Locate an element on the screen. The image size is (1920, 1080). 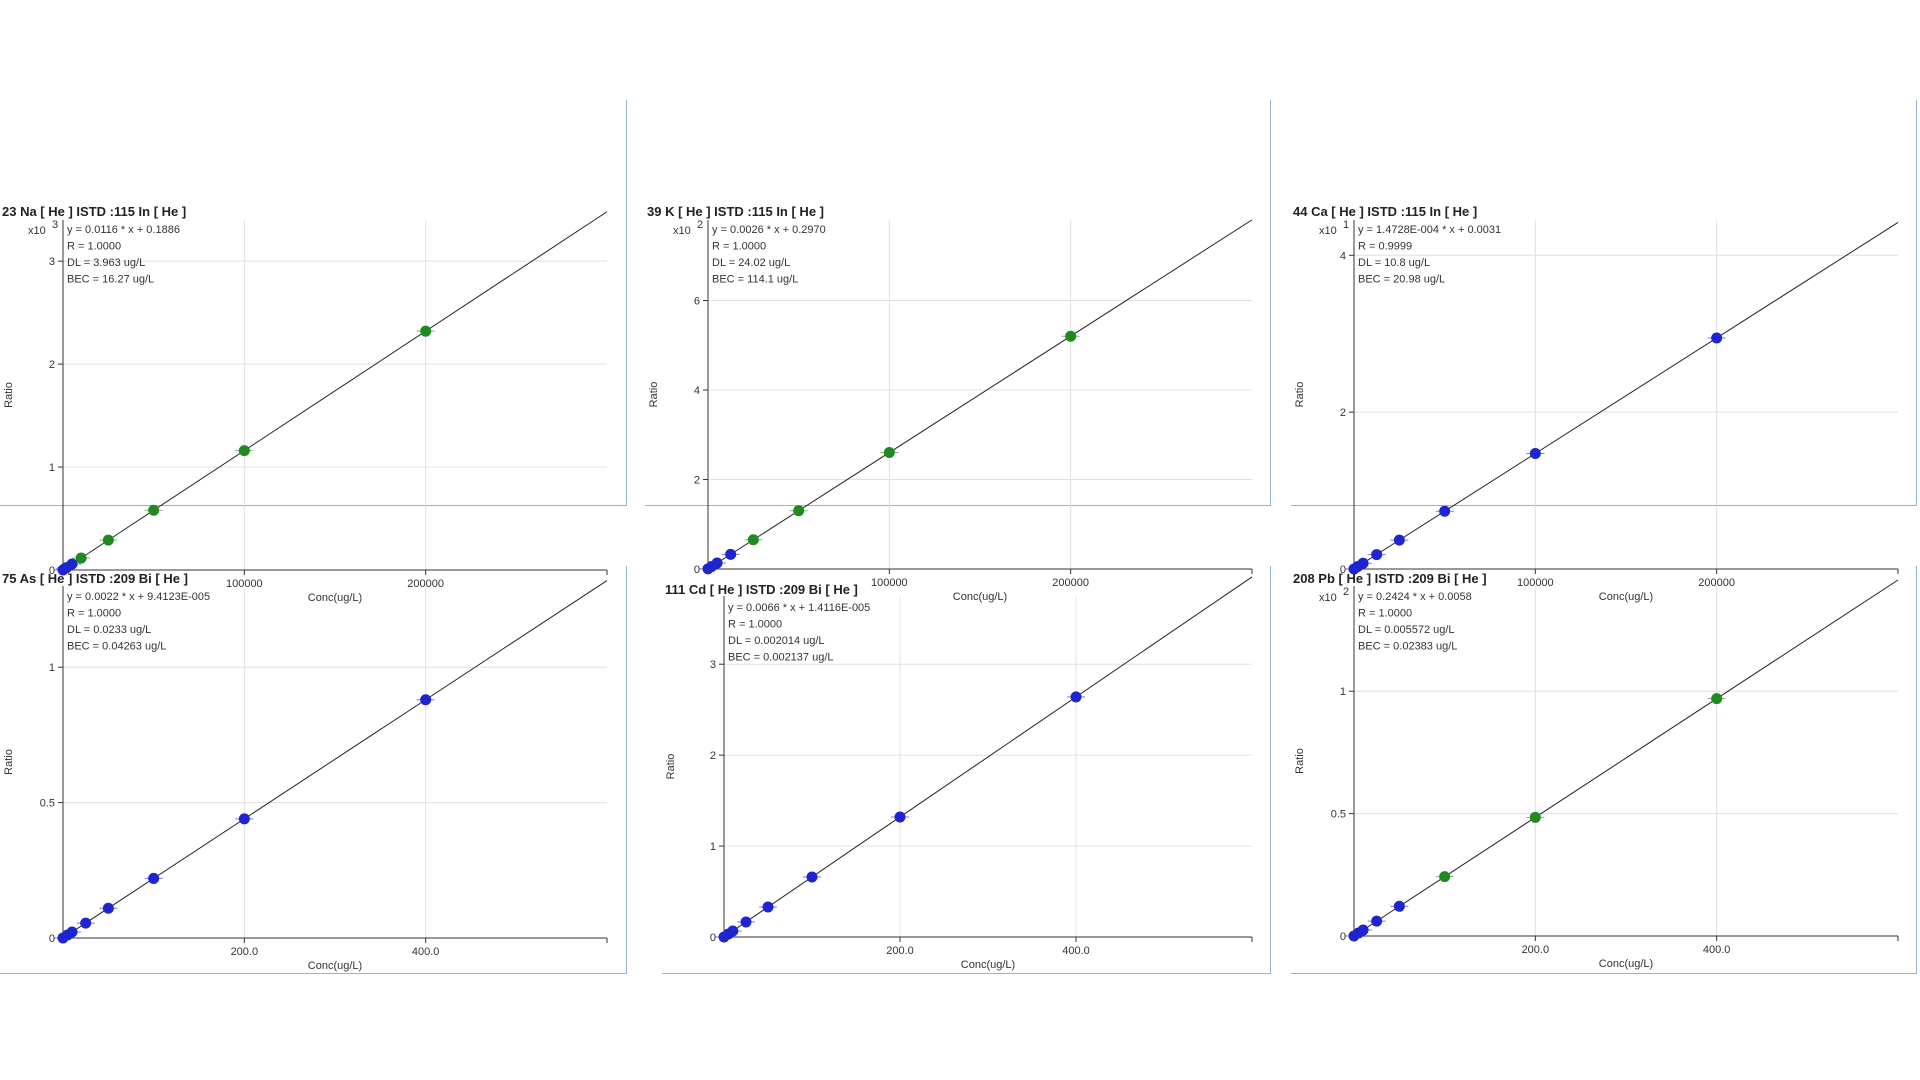
x-tick-label: 200.0 is located at coordinates (245, 952).